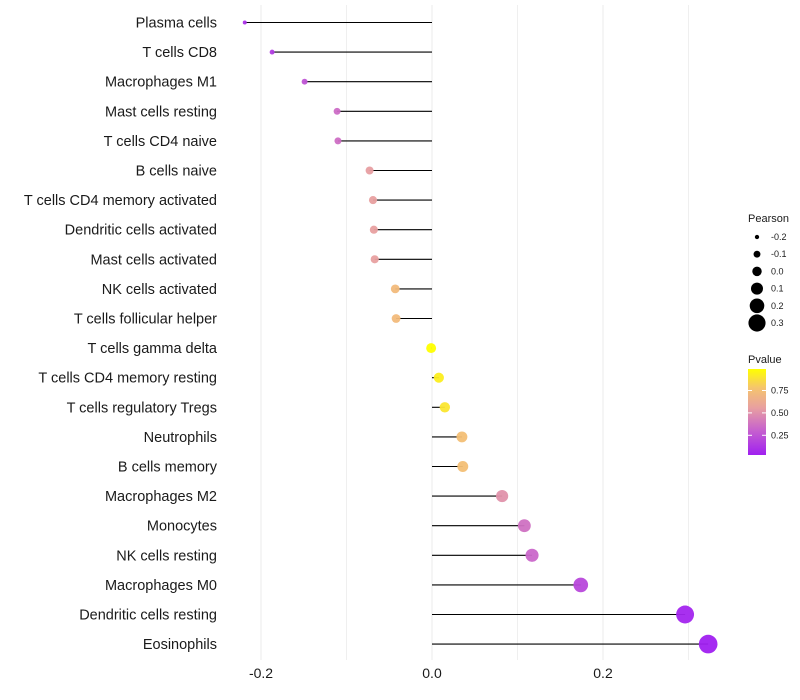 Image resolution: width=800 pixels, height=700 pixels. Describe the element at coordinates (768, 272) in the screenshot. I see `legend-pearson: Pearson -0.2 -0.1 0.0 0.1 0.2 0.3` at that location.